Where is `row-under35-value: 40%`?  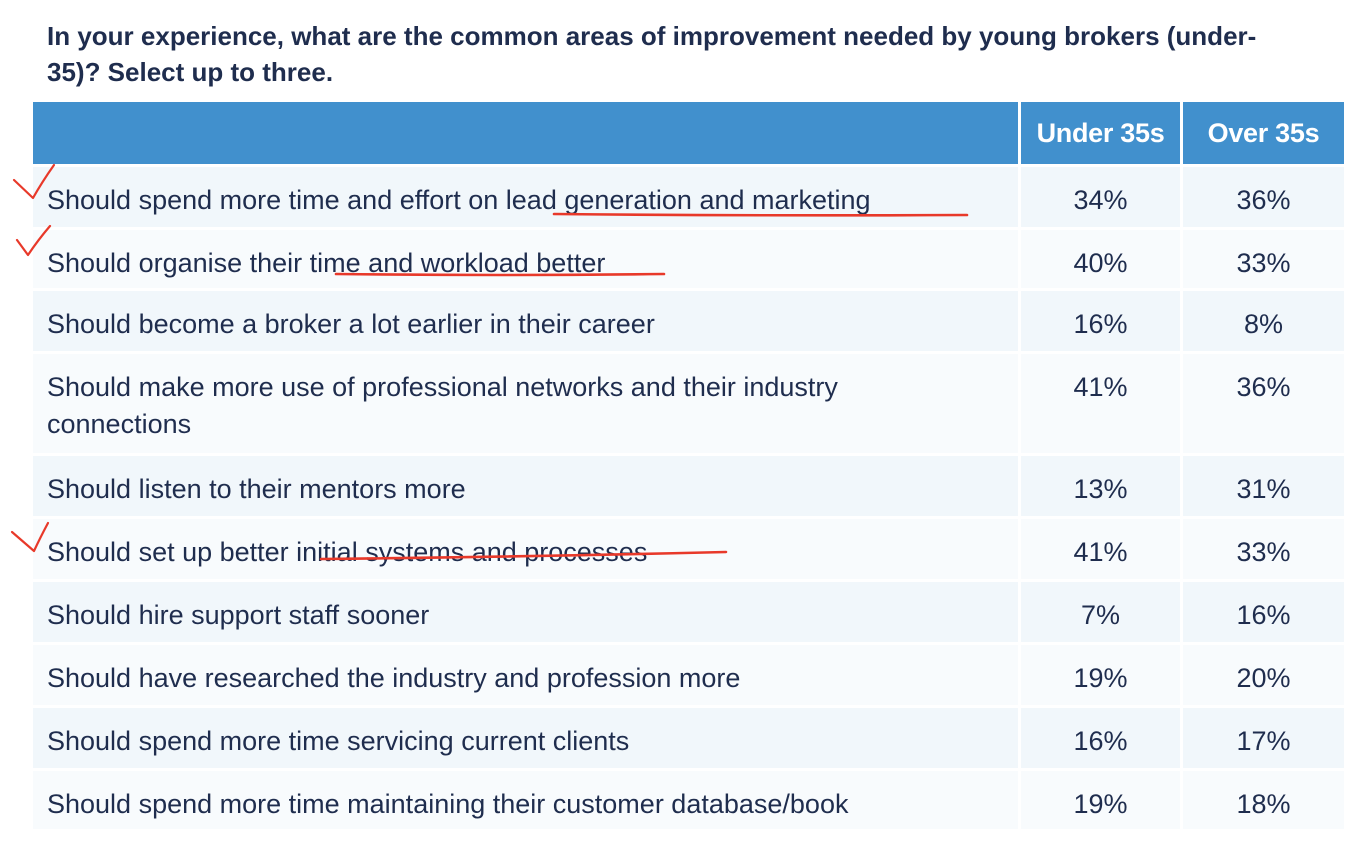
row-under35-value: 40% is located at coordinates (1102, 259).